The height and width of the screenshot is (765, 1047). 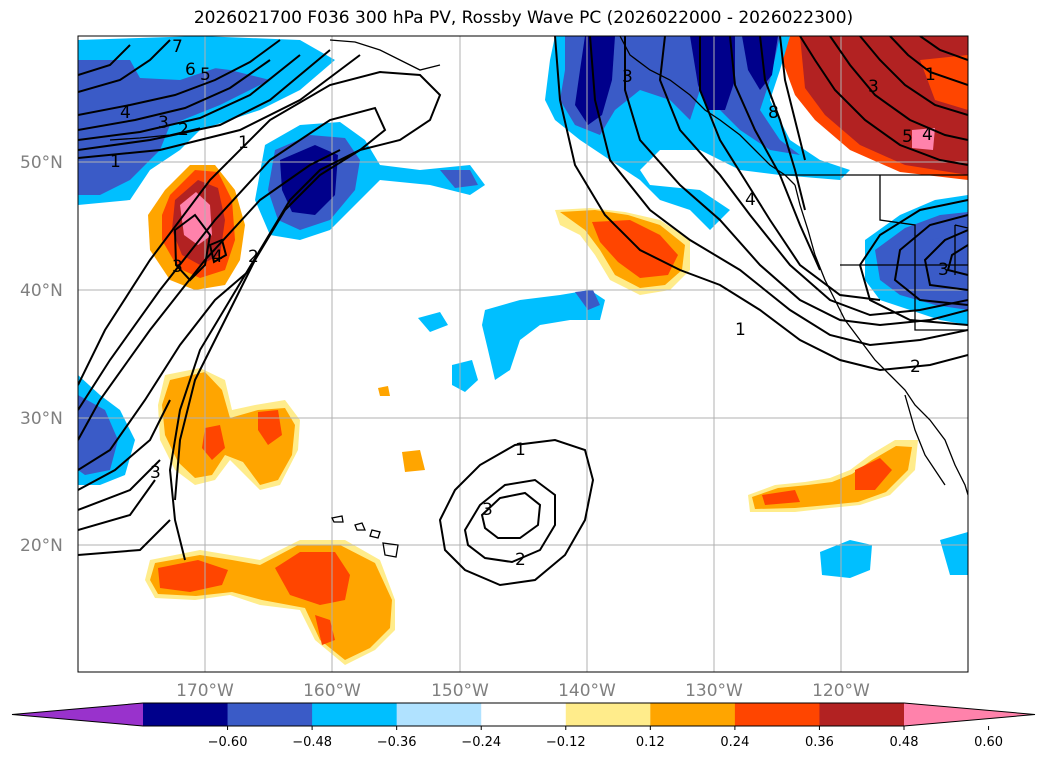 What do you see at coordinates (41, 354) in the screenshot?
I see `latitude-labels: 50°N 40°N 30°N 20°N` at bounding box center [41, 354].